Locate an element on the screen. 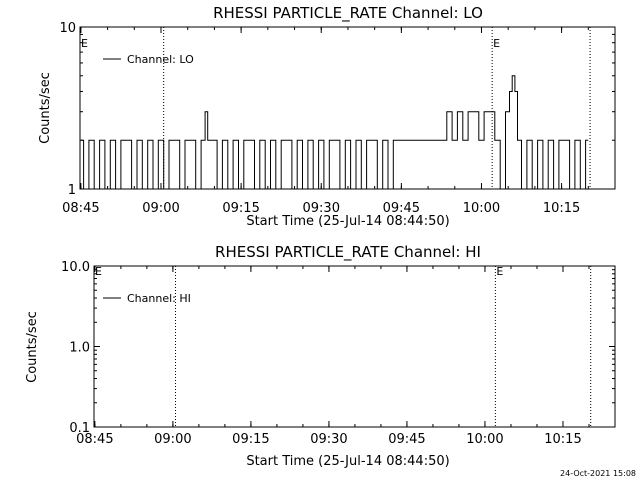 This screenshot has height=480, width=640. panel-lo-legend: Channel: LO is located at coordinates (148, 59).